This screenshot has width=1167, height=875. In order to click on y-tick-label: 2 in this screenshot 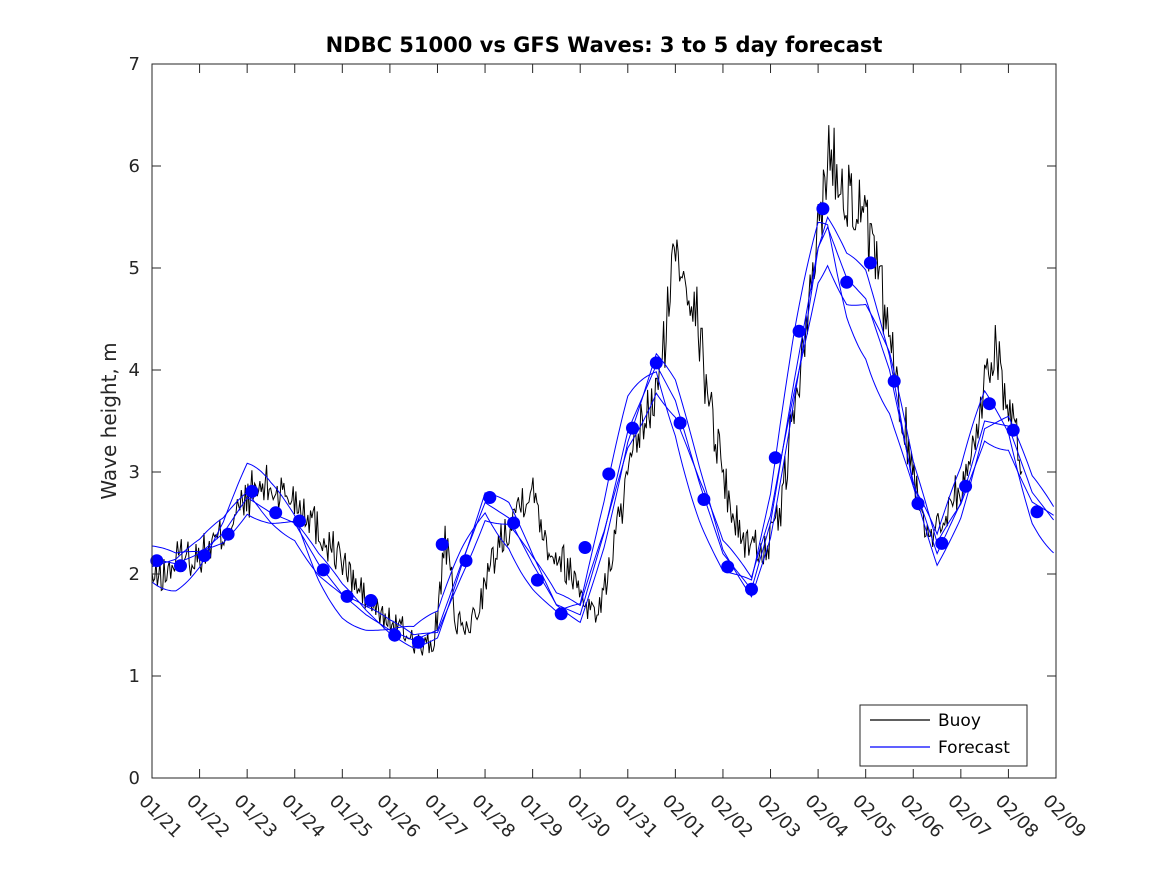, I will do `click(134, 574)`.